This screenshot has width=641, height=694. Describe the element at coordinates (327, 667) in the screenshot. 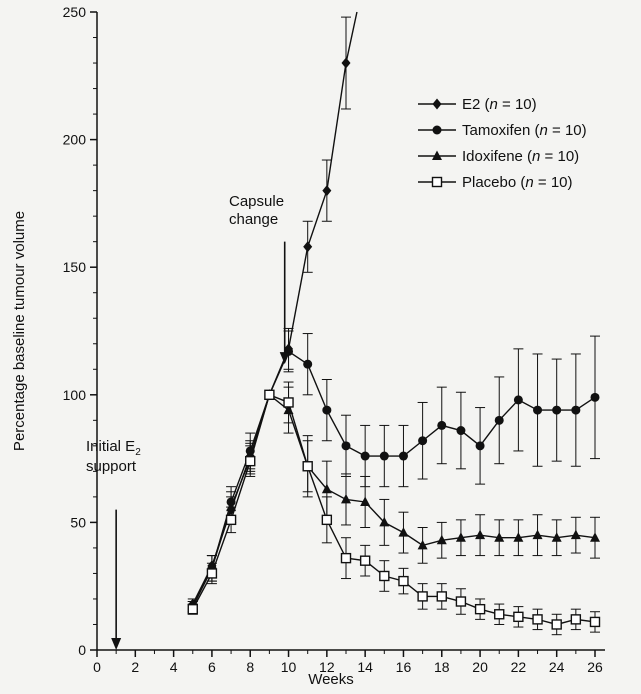

I see `x-tick-label-12: 12` at that location.